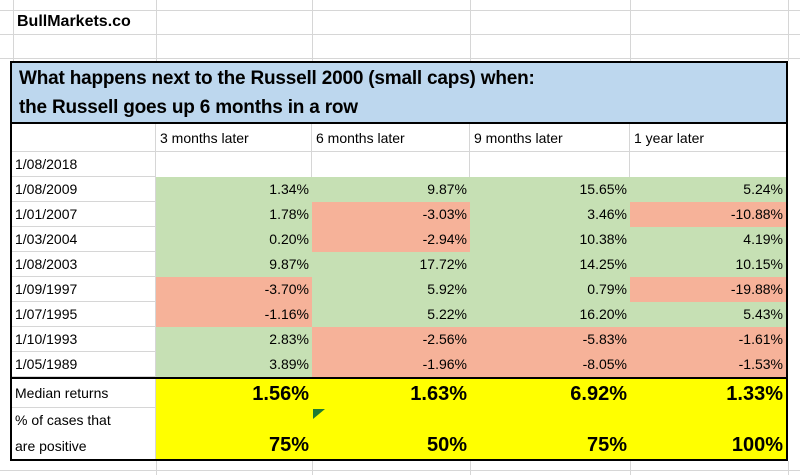 Image resolution: width=800 pixels, height=475 pixels. Describe the element at coordinates (708, 264) in the screenshot. I see `table-cell: 10.15%` at that location.